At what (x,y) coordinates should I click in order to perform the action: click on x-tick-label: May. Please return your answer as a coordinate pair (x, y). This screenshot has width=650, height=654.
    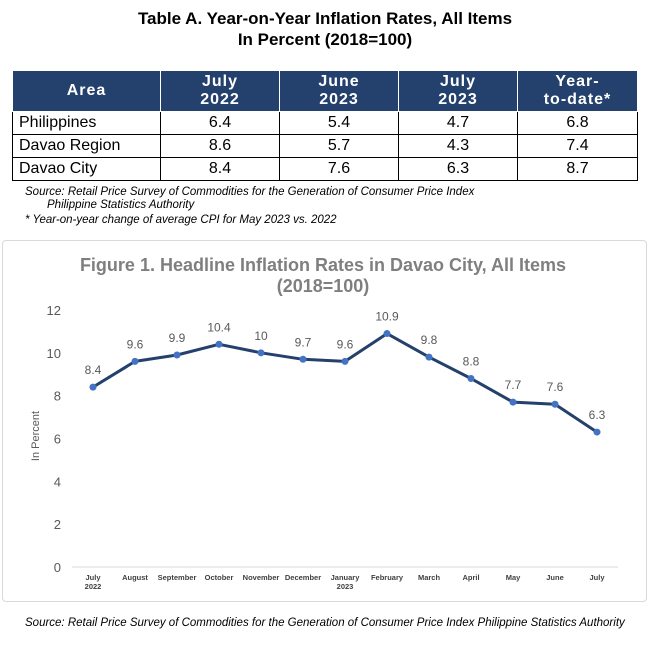
    Looking at the image, I should click on (513, 577).